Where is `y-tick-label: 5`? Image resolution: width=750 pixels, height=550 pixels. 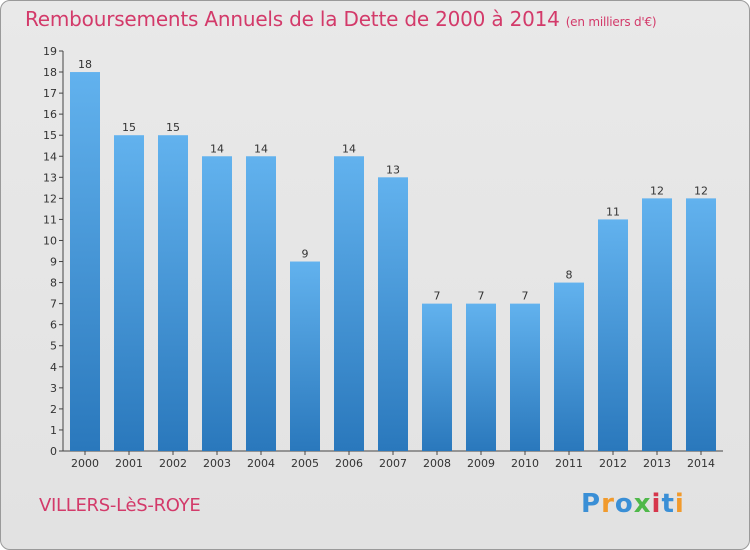 y-tick-label: 5 is located at coordinates (53, 346).